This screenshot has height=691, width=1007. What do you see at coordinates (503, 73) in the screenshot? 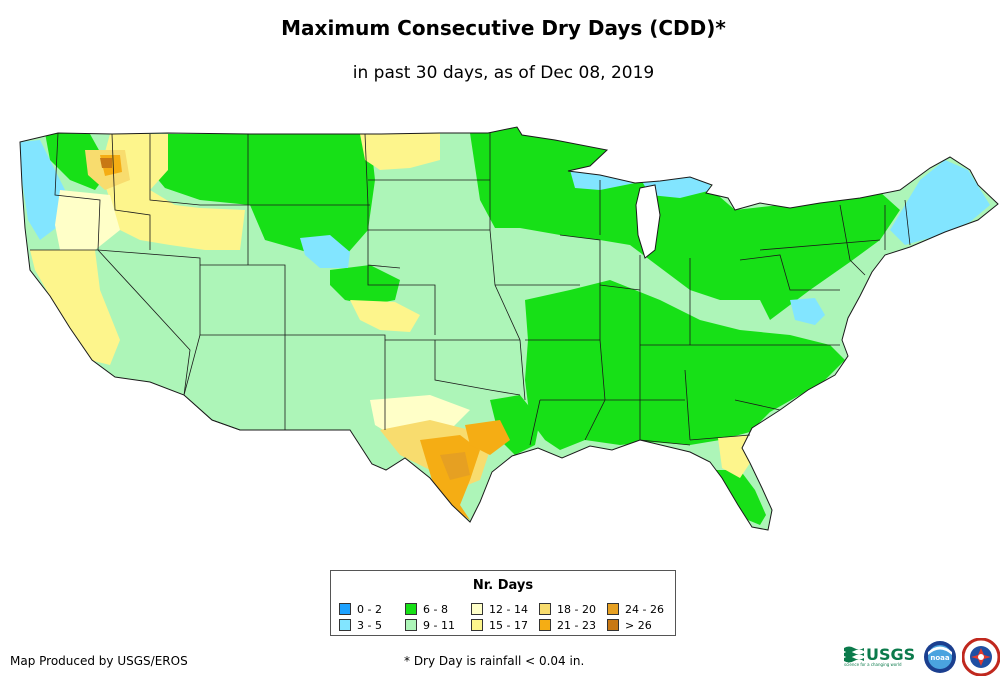
I see `map-subtitle: in past 30 days, as of Dec 08, 2019` at bounding box center [503, 73].